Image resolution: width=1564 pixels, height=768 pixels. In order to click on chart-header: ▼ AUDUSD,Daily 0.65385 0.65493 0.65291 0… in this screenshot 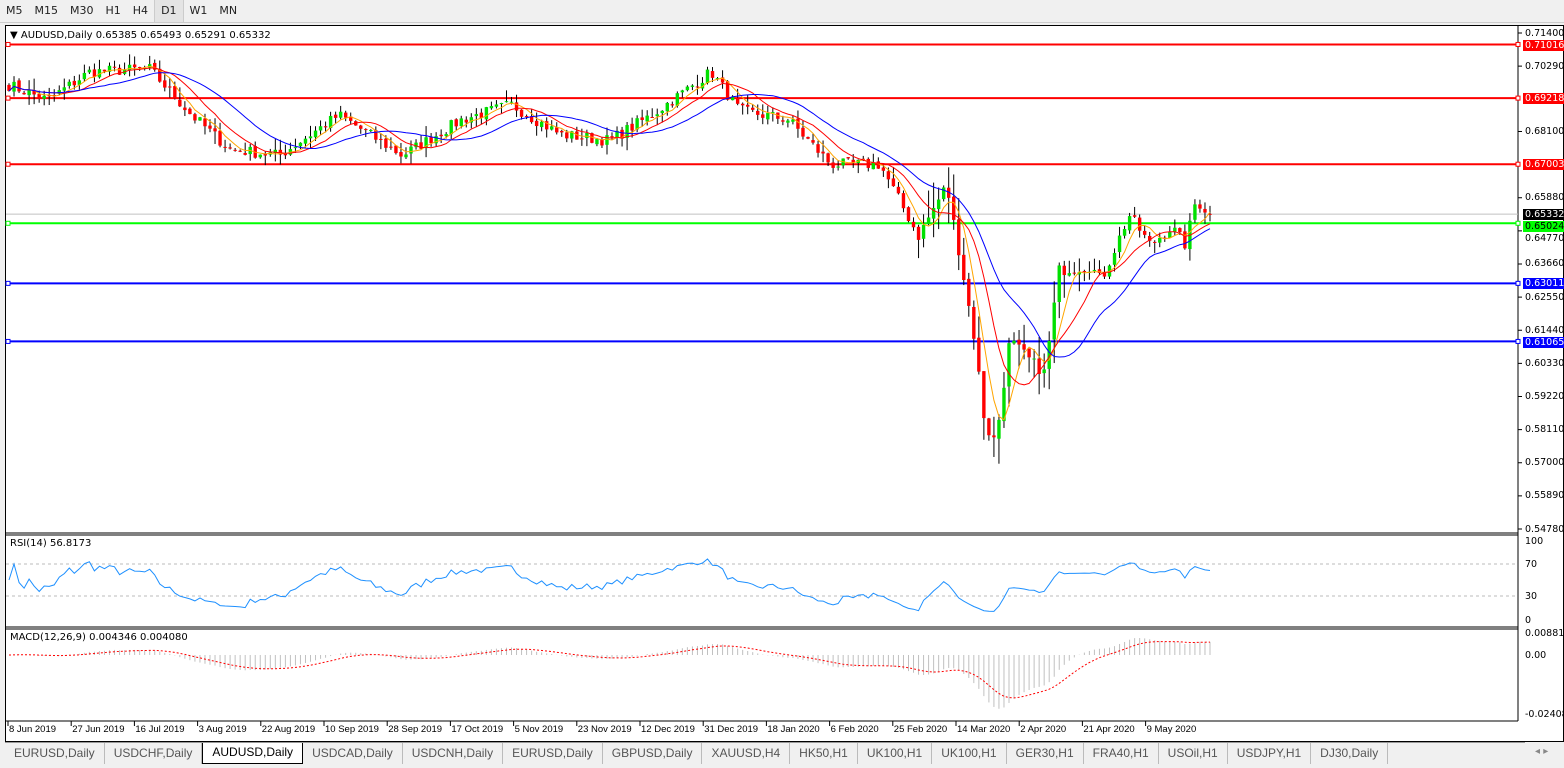, I will do `click(140, 35)`.